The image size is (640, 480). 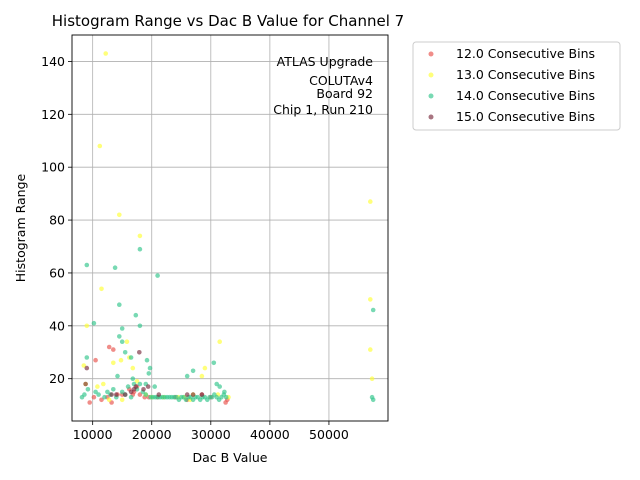 I want to click on y-tick-label: 100, so click(x=53, y=167).